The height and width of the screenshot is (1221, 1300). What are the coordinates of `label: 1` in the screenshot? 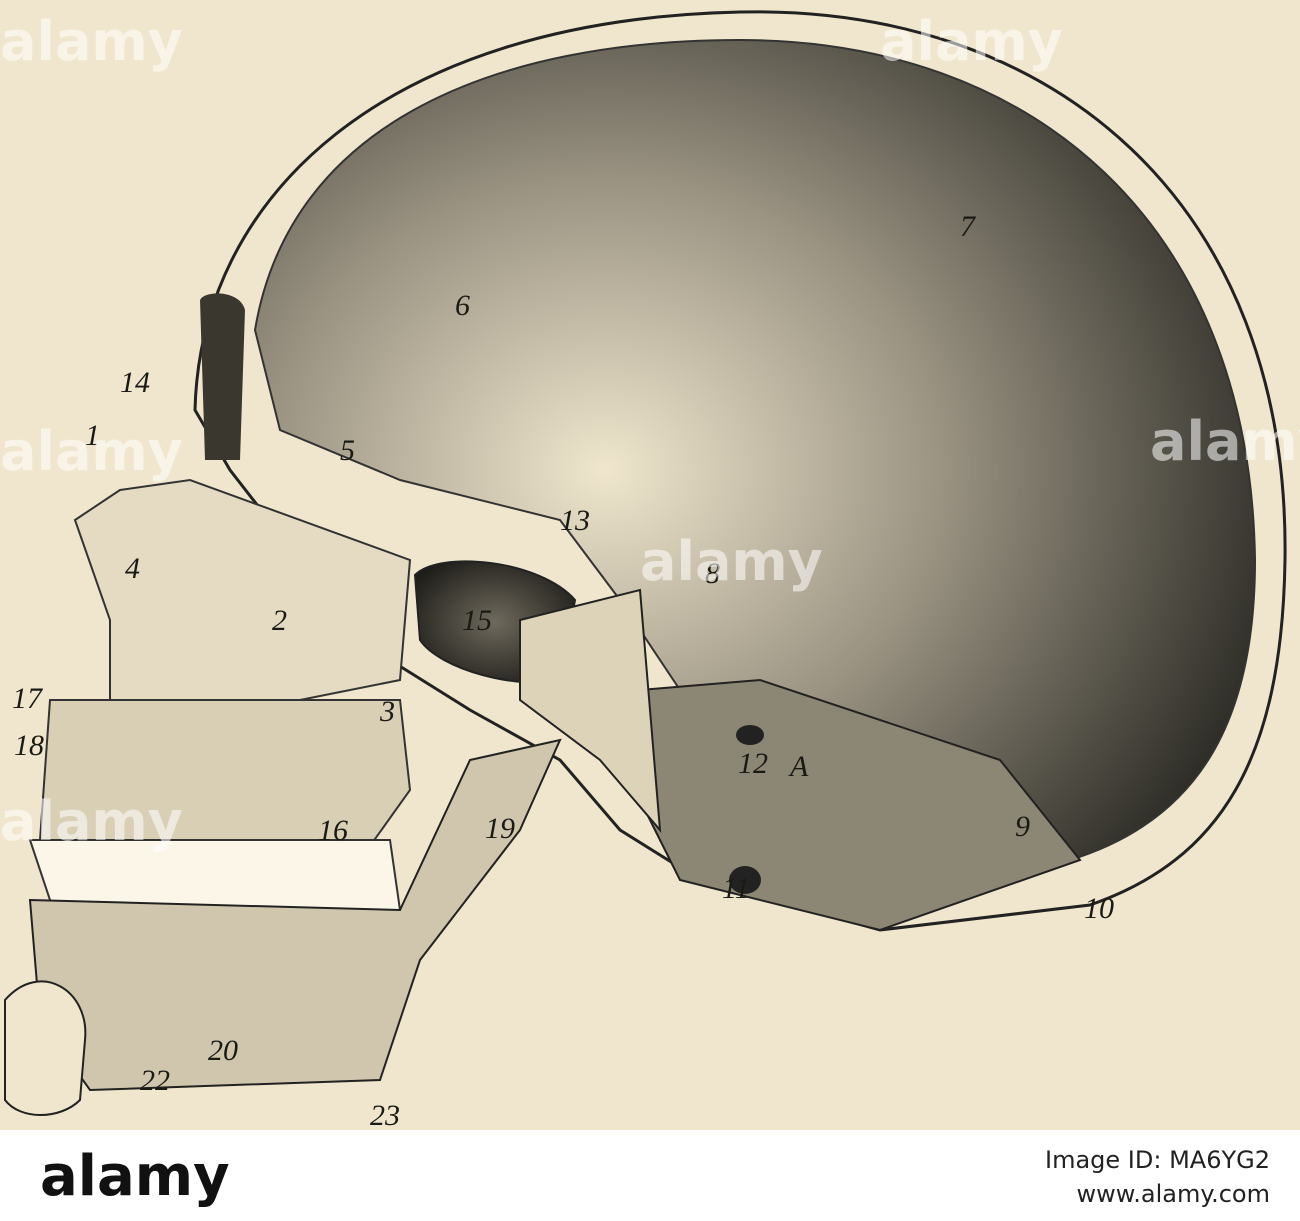 It's located at (92, 435).